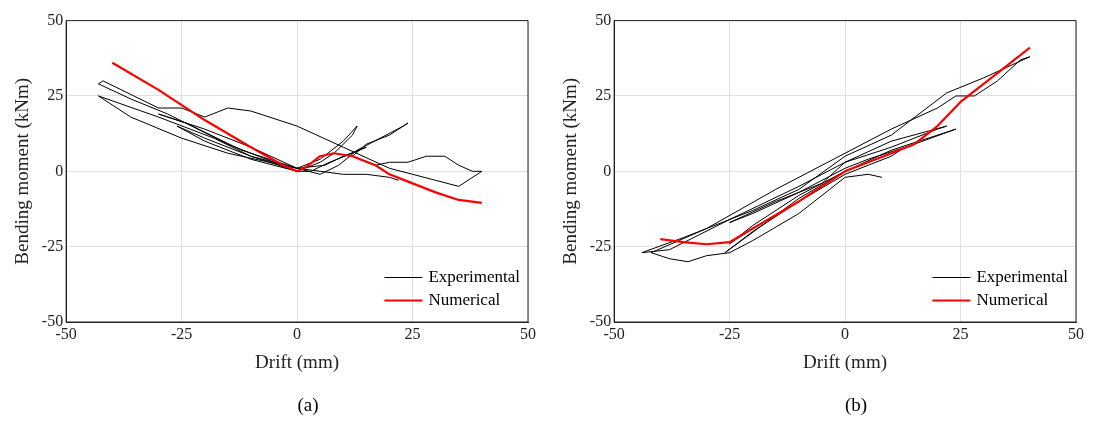 This screenshot has height=438, width=1099. I want to click on text: (a), so click(308, 405).